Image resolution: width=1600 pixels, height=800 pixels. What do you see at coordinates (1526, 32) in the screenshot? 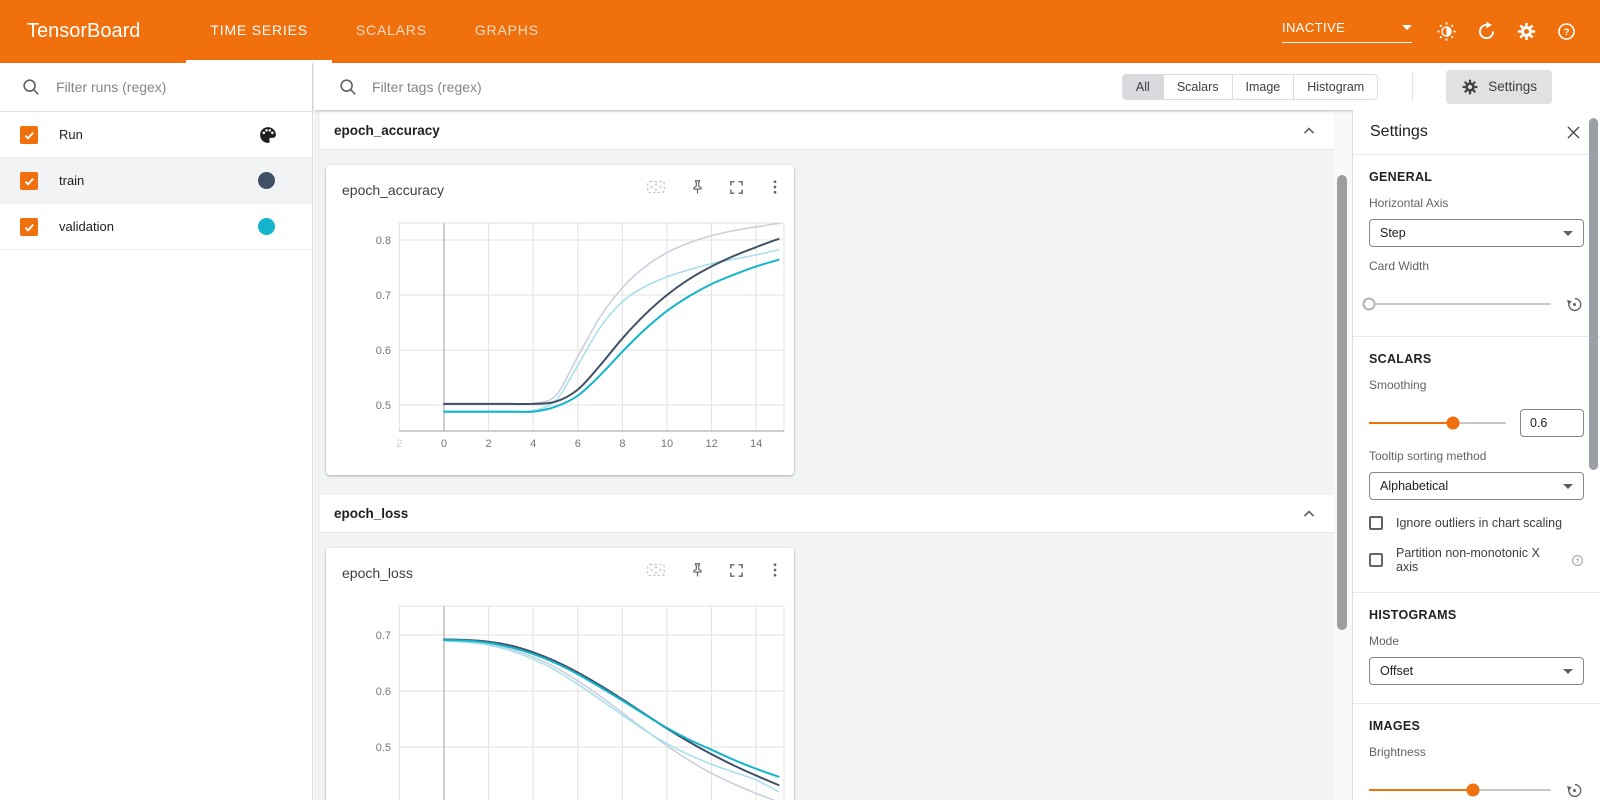
I see `header-settings-button` at bounding box center [1526, 32].